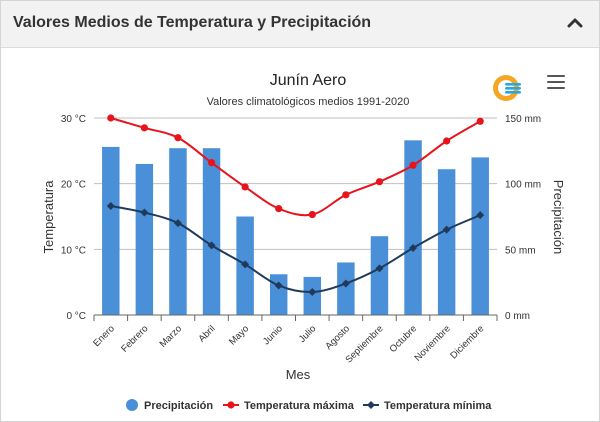 The height and width of the screenshot is (422, 600). What do you see at coordinates (239, 335) in the screenshot?
I see `x-tick-label: Mayo` at bounding box center [239, 335].